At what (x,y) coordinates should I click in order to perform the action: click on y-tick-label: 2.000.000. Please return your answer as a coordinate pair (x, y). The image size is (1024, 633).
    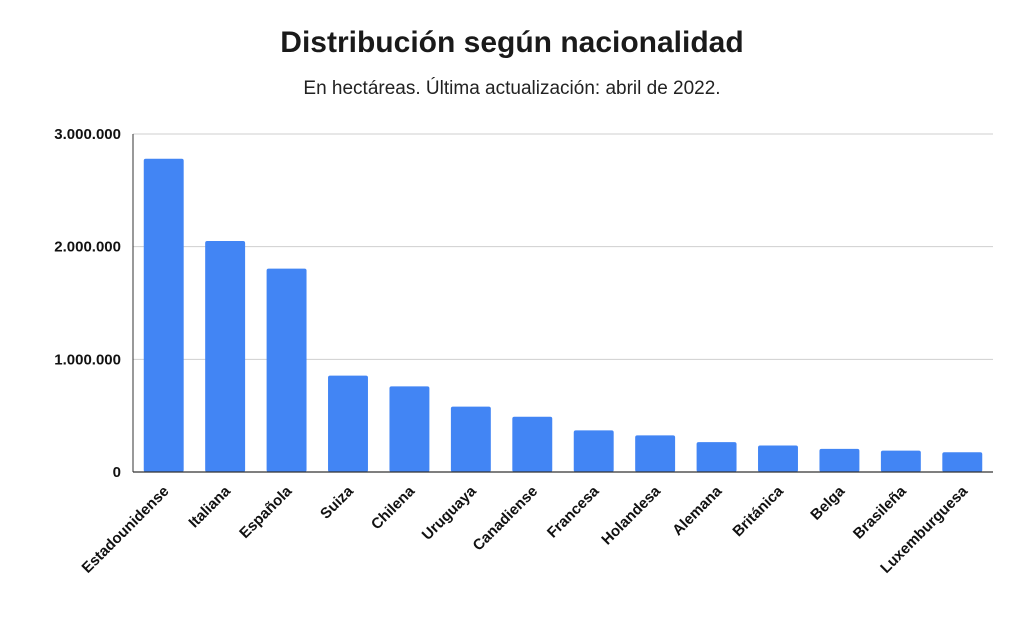
    Looking at the image, I should click on (87, 247).